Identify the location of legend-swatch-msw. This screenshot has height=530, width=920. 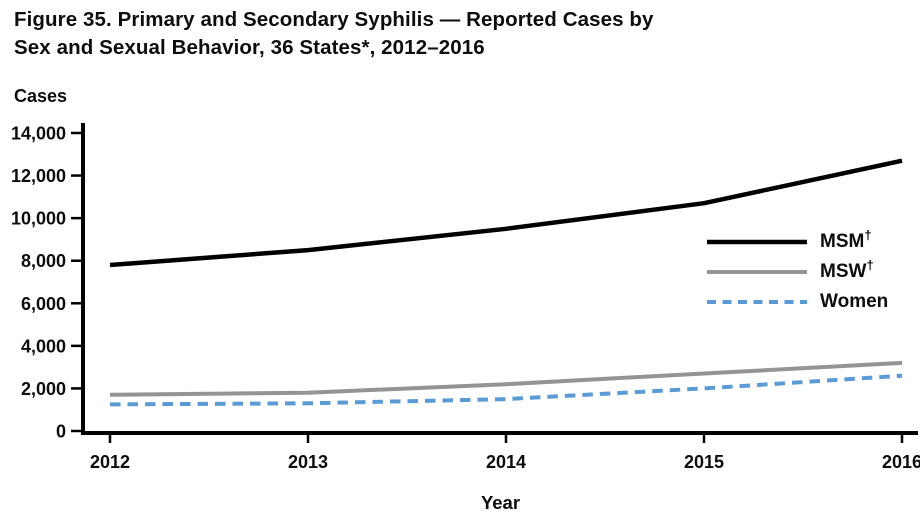
(757, 272).